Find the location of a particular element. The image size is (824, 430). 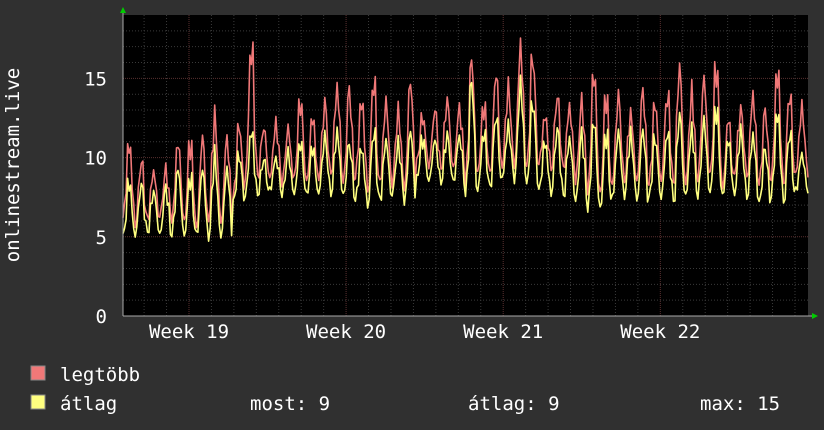

y-axis-label: onlinestream.live is located at coordinates (13, 165).